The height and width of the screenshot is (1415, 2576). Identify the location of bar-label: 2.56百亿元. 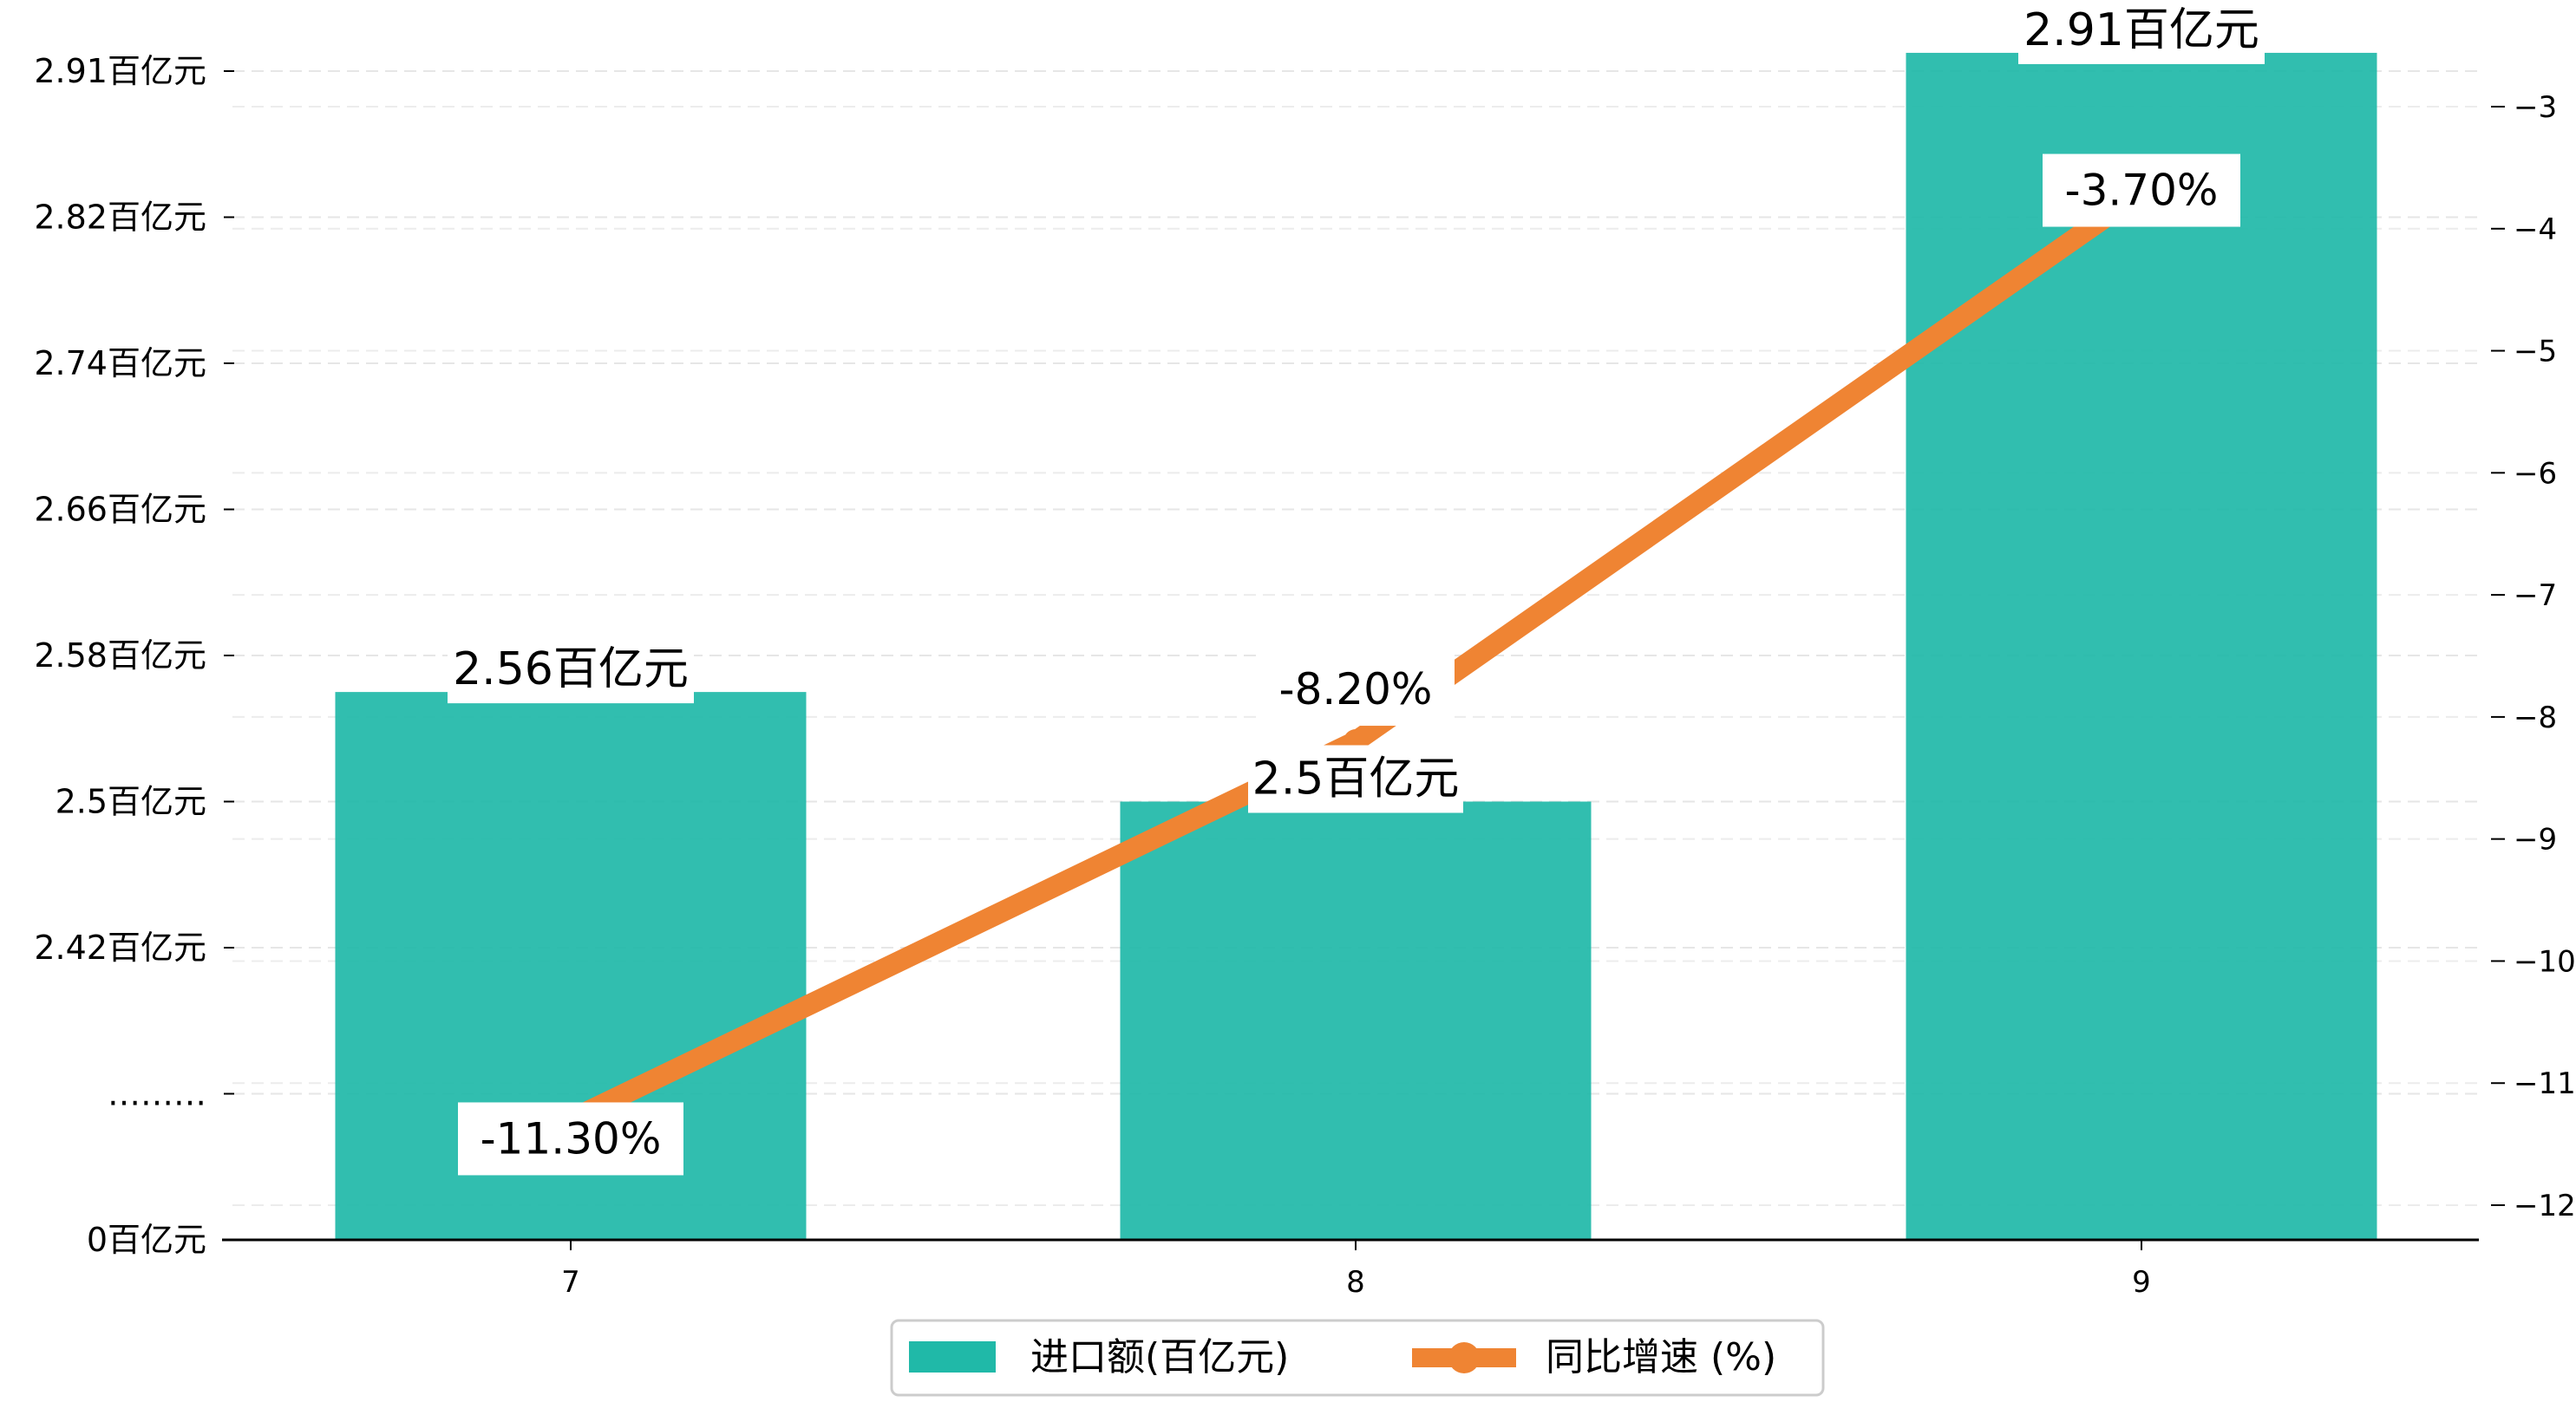
(571, 670).